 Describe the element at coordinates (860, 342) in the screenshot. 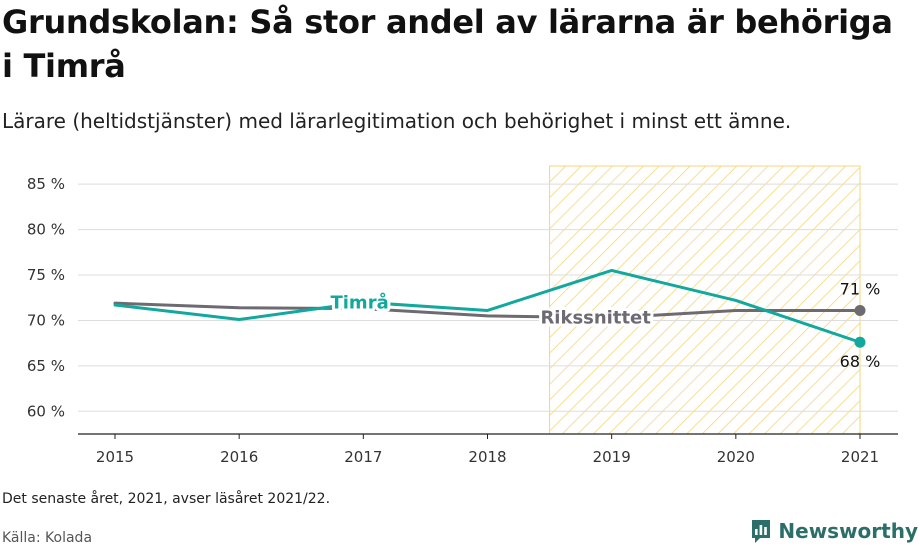

I see `series-line-timra-endpoint` at that location.